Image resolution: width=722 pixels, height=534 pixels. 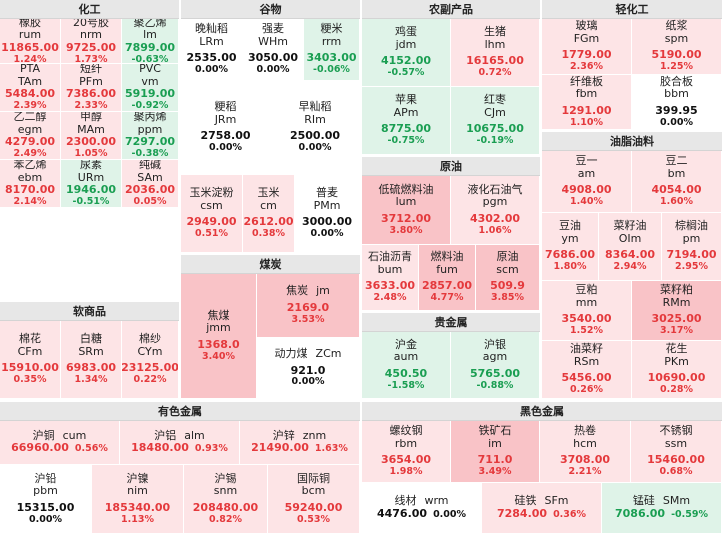 What do you see at coordinates (137, 478) in the screenshot?
I see `contract-name: 沪镍` at bounding box center [137, 478].